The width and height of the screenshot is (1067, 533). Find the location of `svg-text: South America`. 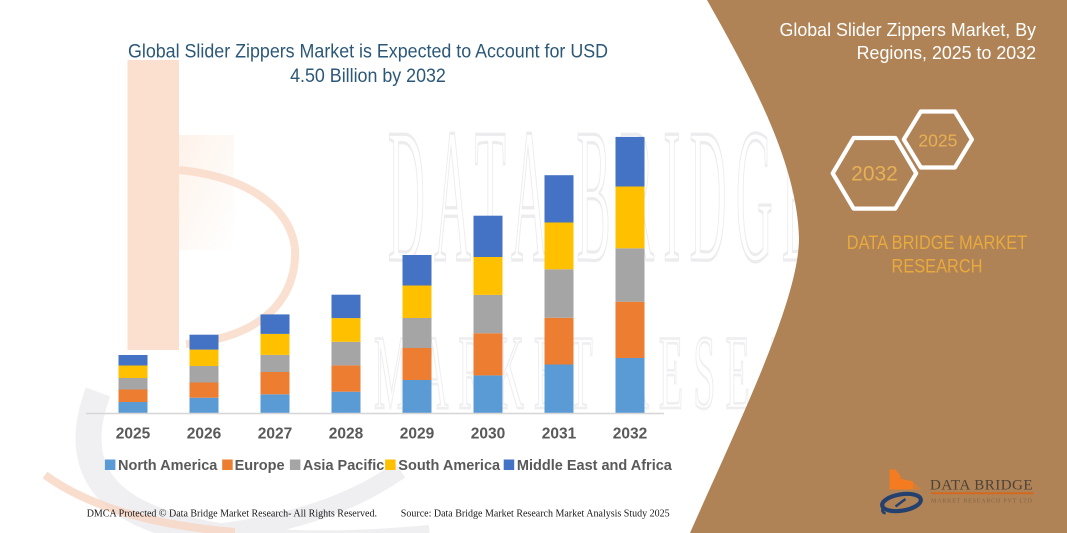

svg-text: South America is located at coordinates (449, 466).